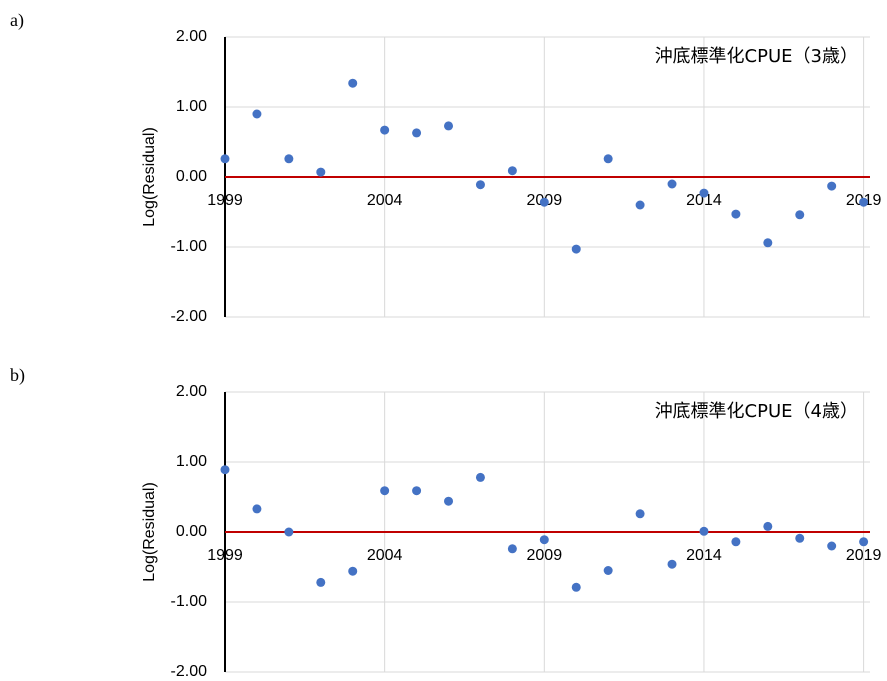 Image resolution: width=887 pixels, height=681 pixels. I want to click on panel-label: a), so click(17, 20).